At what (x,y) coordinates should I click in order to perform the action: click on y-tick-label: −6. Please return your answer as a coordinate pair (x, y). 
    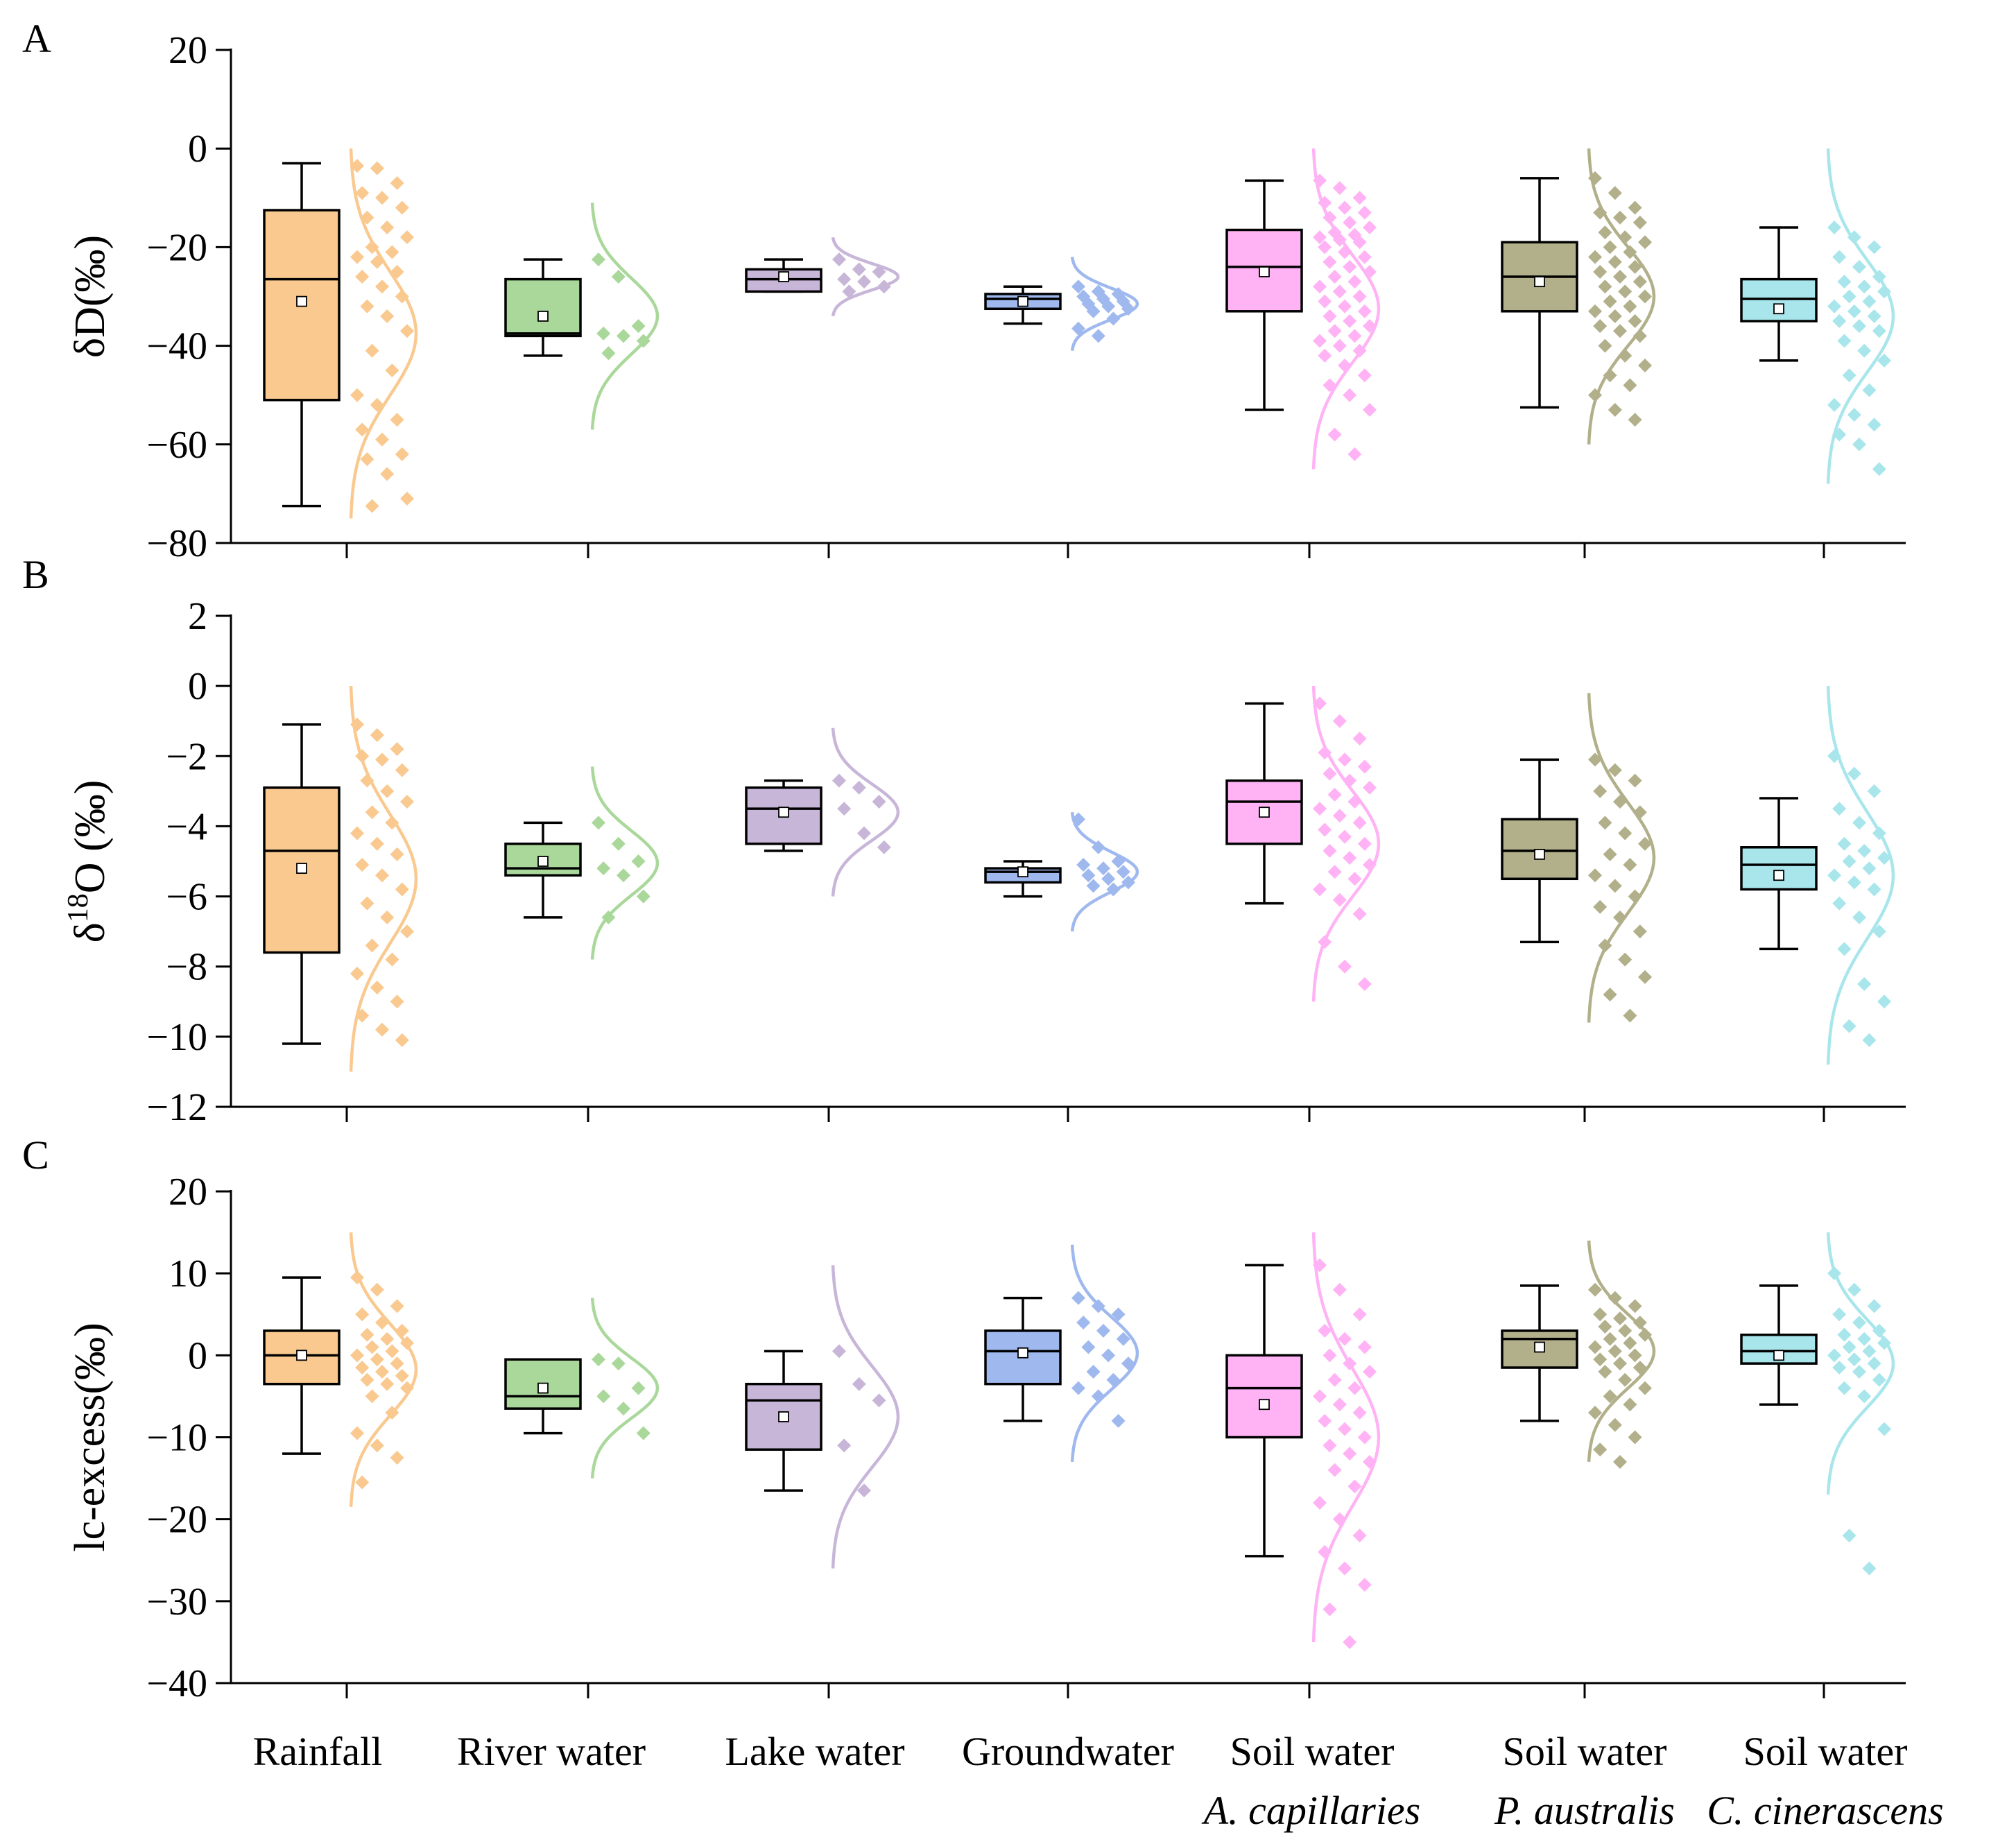
    Looking at the image, I should click on (186, 897).